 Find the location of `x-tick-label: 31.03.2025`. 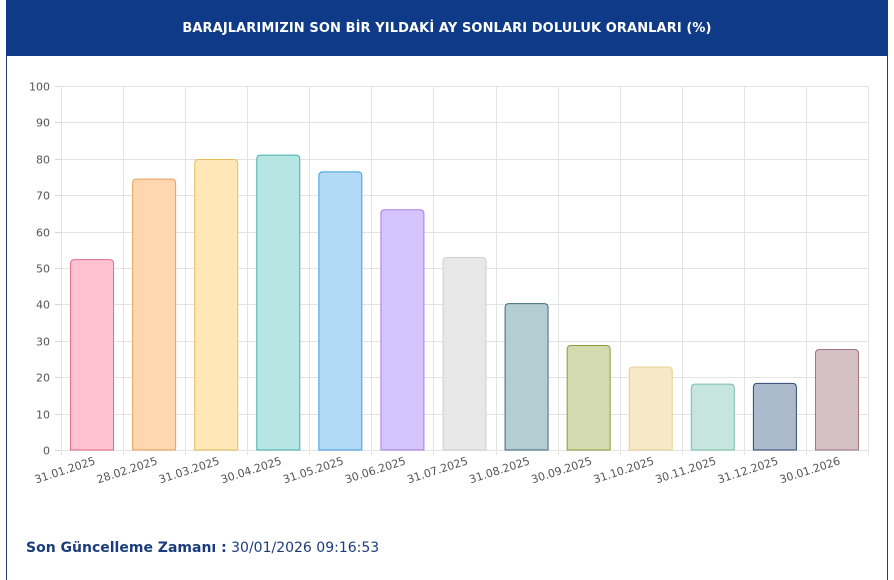

x-tick-label: 31.03.2025 is located at coordinates (189, 470).